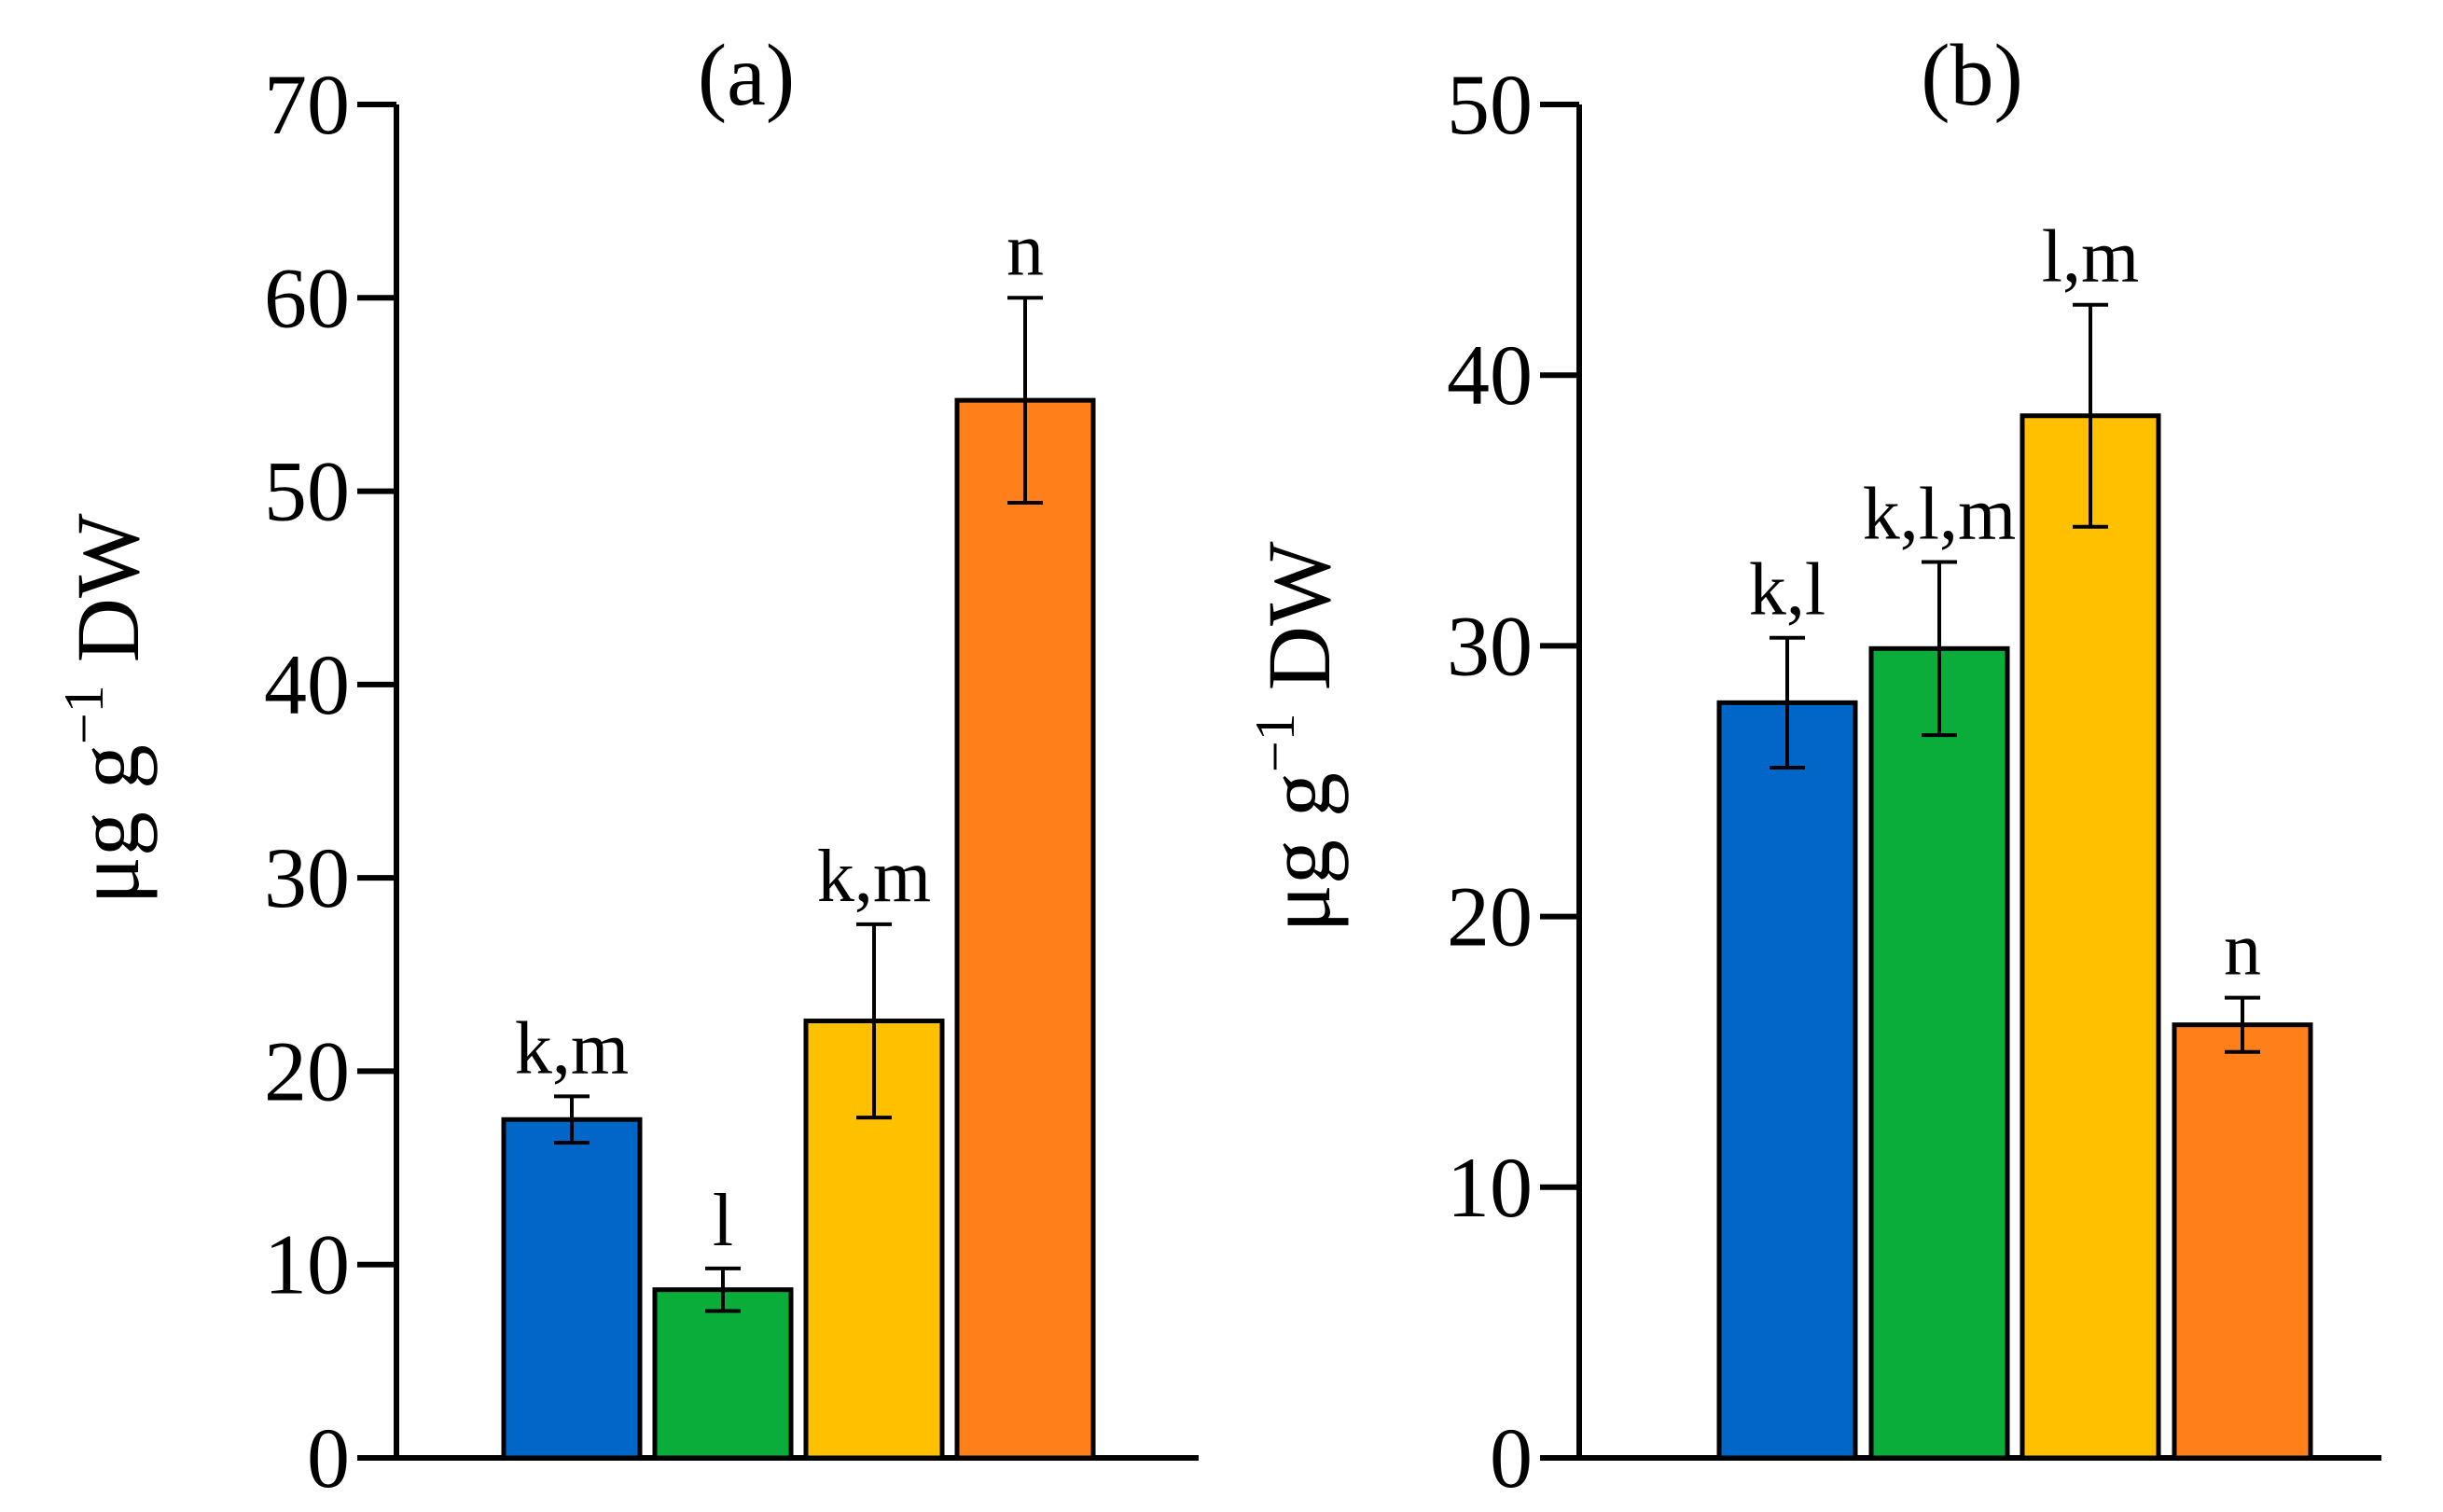  Describe the element at coordinates (2091, 257) in the screenshot. I see `significance-label: l,m` at that location.